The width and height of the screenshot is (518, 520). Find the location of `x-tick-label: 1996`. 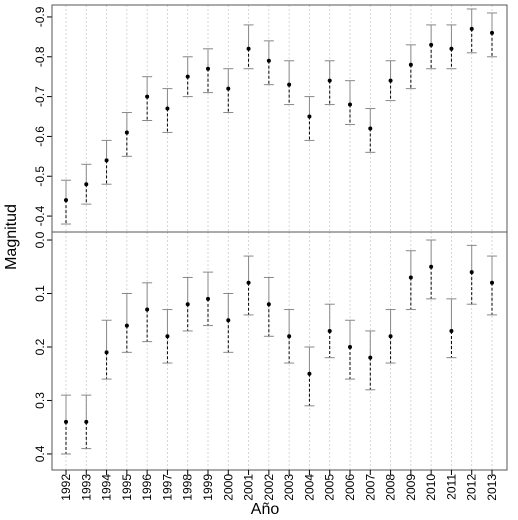

x-tick-label: 1996 is located at coordinates (147, 487).